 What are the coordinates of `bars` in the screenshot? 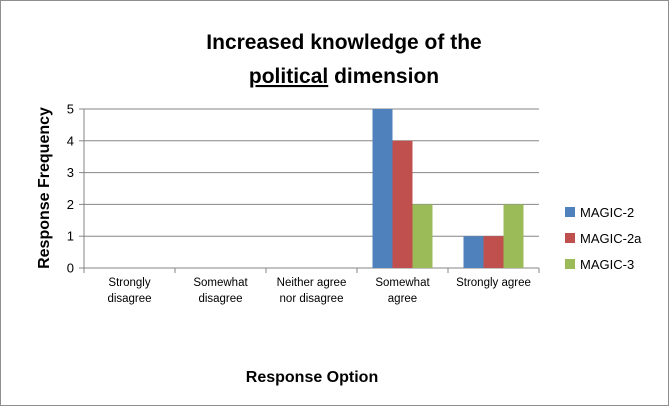 It's located at (448, 188).